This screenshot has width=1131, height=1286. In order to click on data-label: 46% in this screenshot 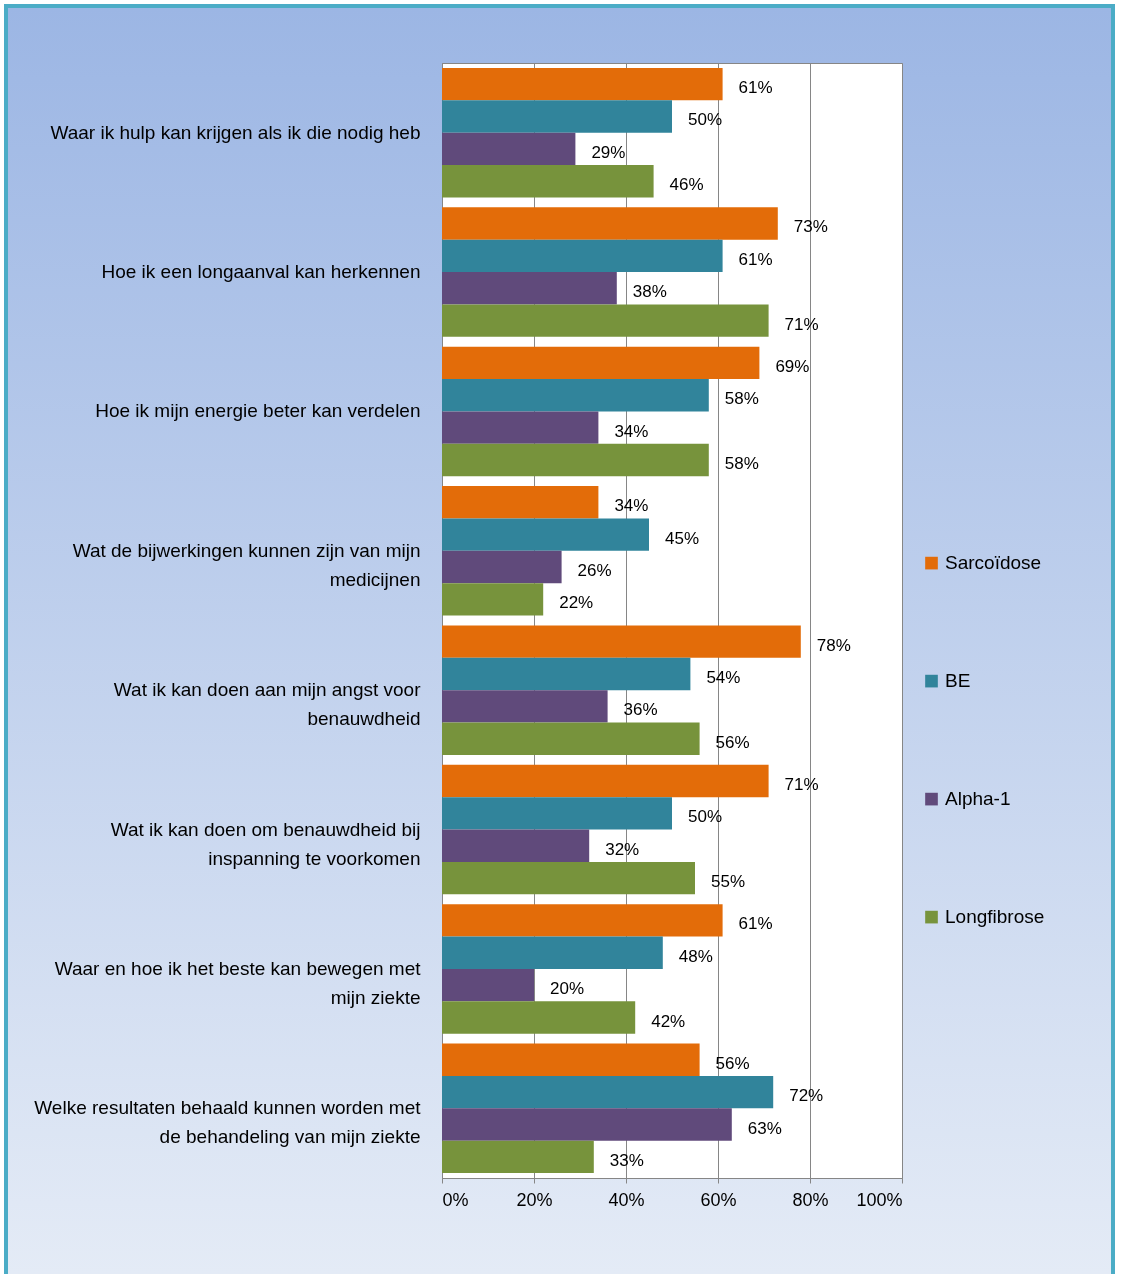, I will do `click(686, 185)`.